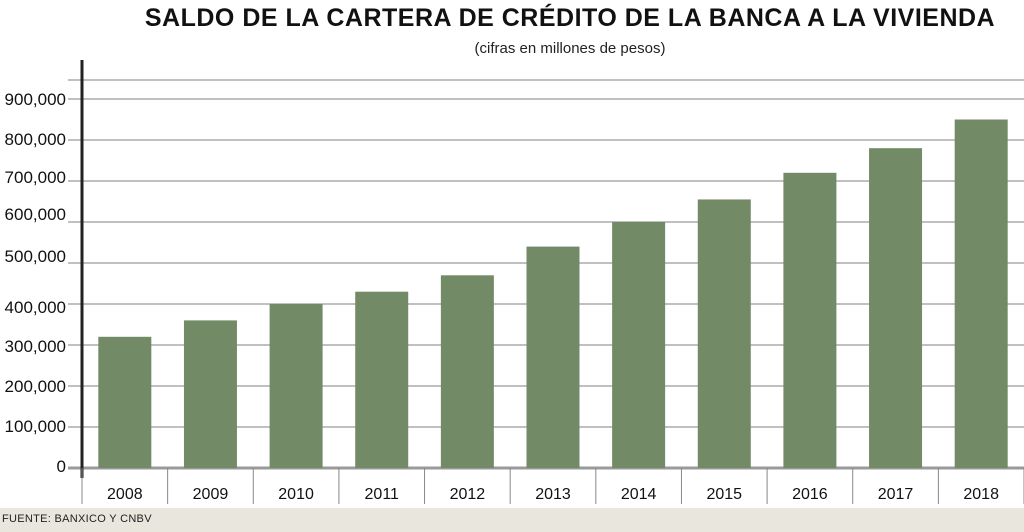 The height and width of the screenshot is (532, 1024). I want to click on y-tick-label: 400,000, so click(35, 307).